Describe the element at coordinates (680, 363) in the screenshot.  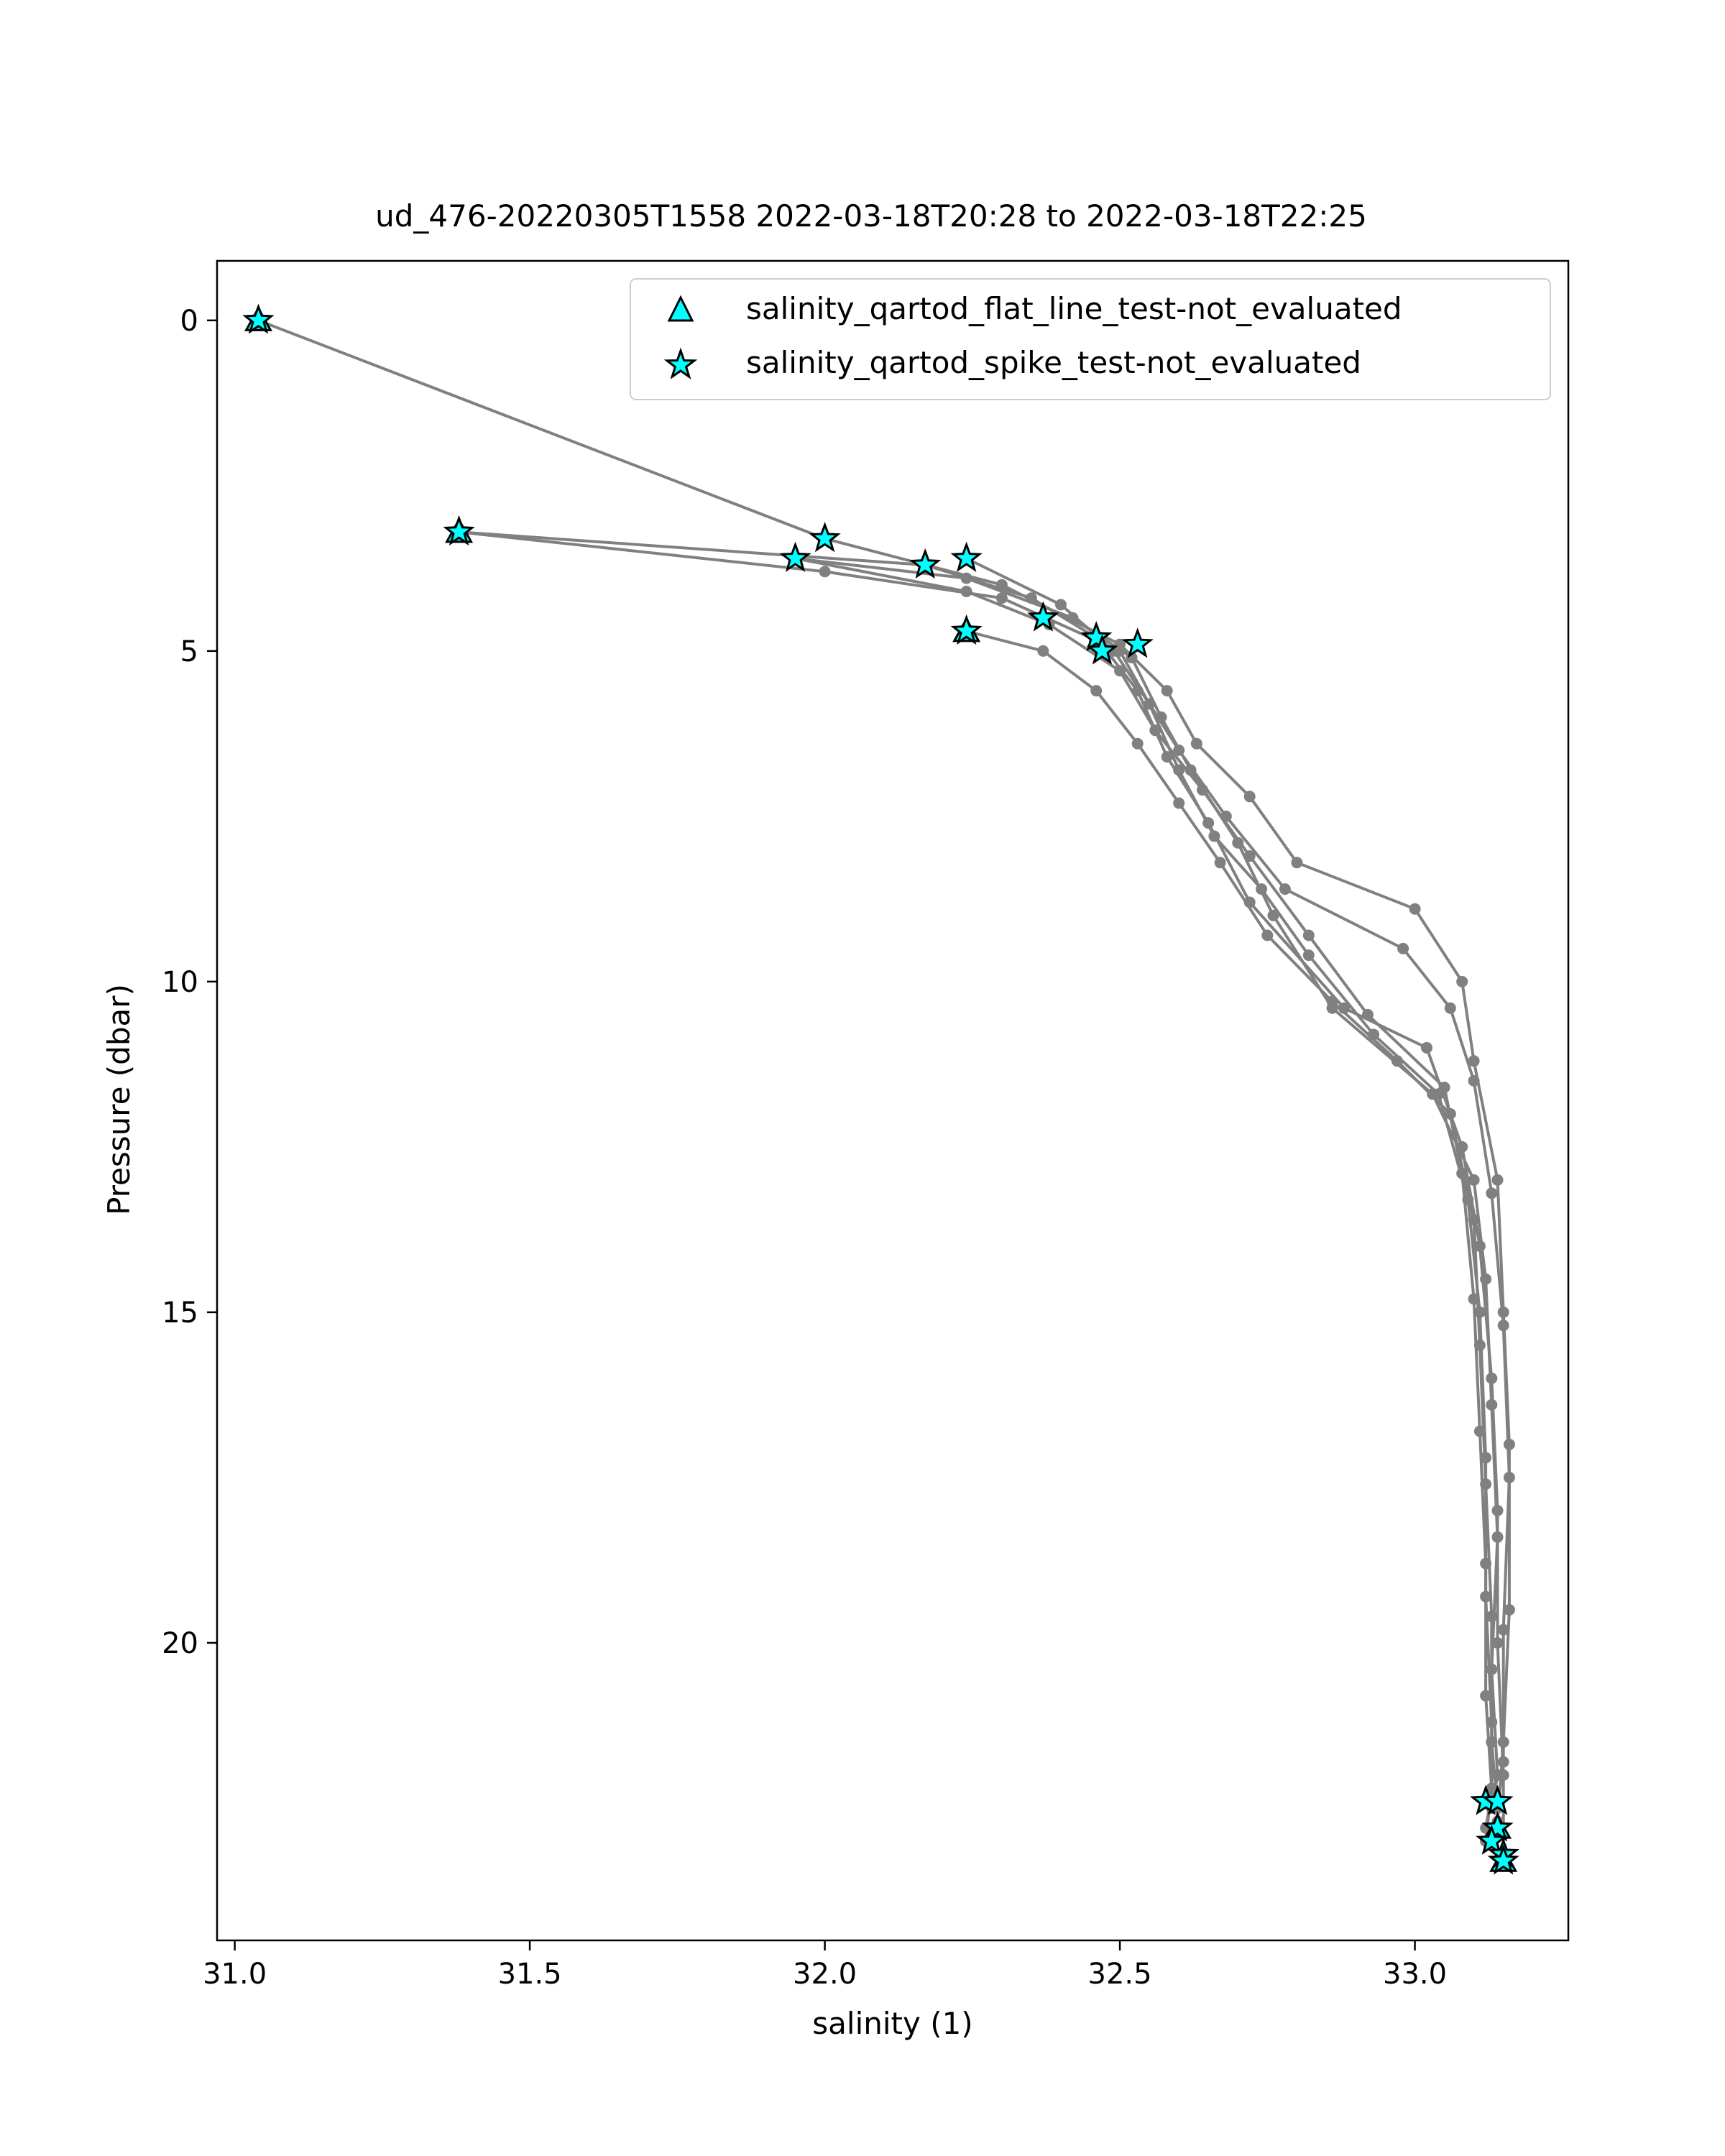
I see `star-marker-icon` at that location.